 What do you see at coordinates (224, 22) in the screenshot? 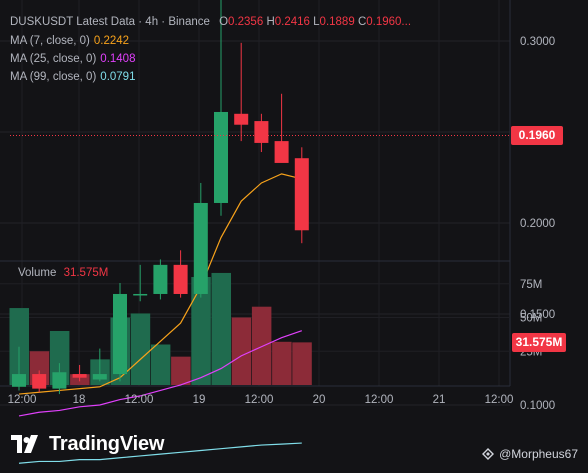
I see `open-label: O` at bounding box center [224, 22].